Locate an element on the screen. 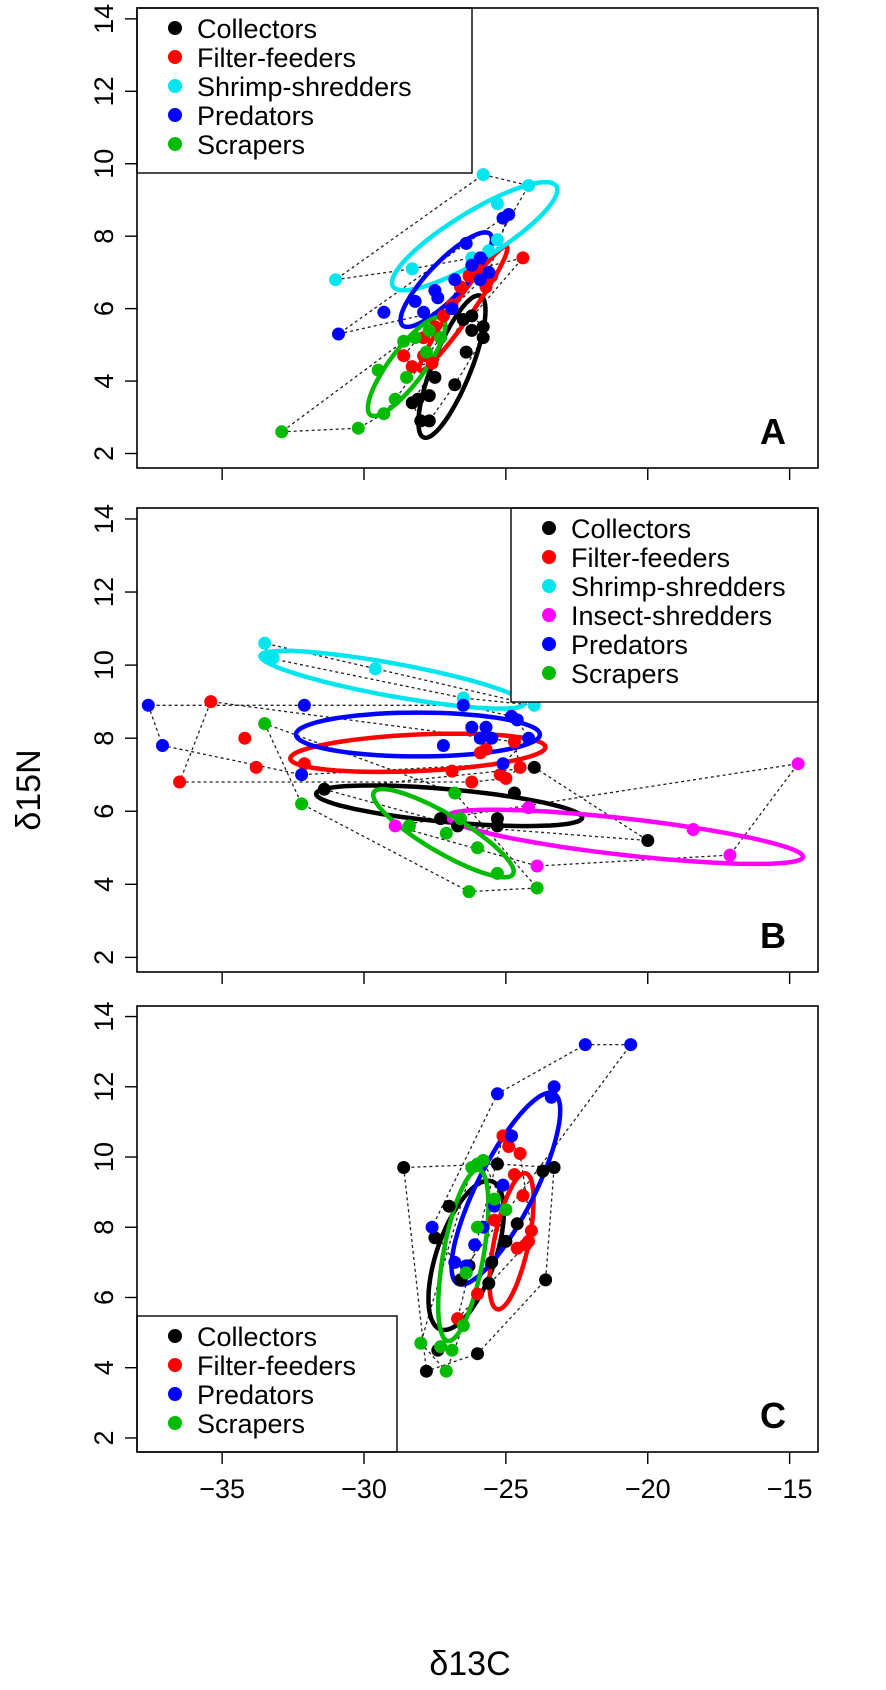 The height and width of the screenshot is (1690, 886). hull-insect-shredders is located at coordinates (597, 814).